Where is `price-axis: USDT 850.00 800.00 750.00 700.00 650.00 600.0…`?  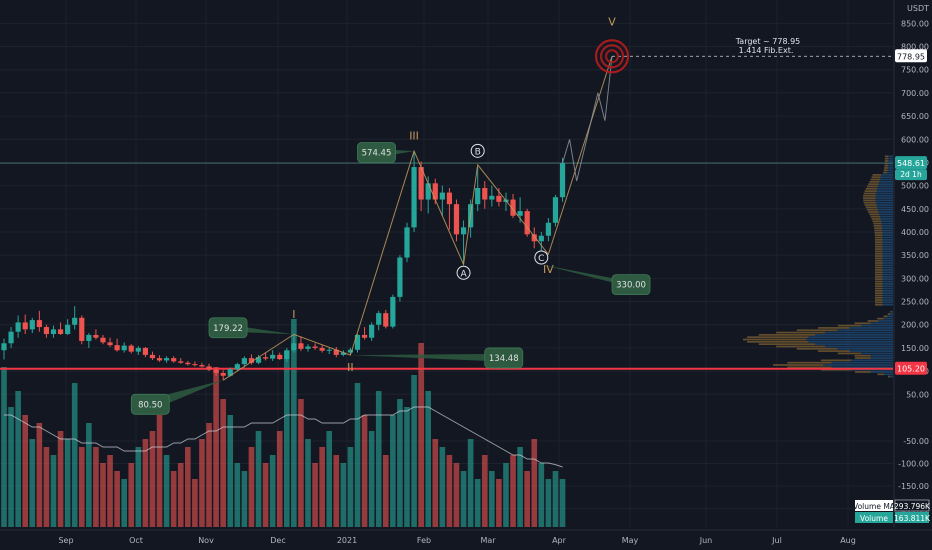
price-axis: USDT 850.00 800.00 750.00 700.00 650.00 600.0… is located at coordinates (912, 259).